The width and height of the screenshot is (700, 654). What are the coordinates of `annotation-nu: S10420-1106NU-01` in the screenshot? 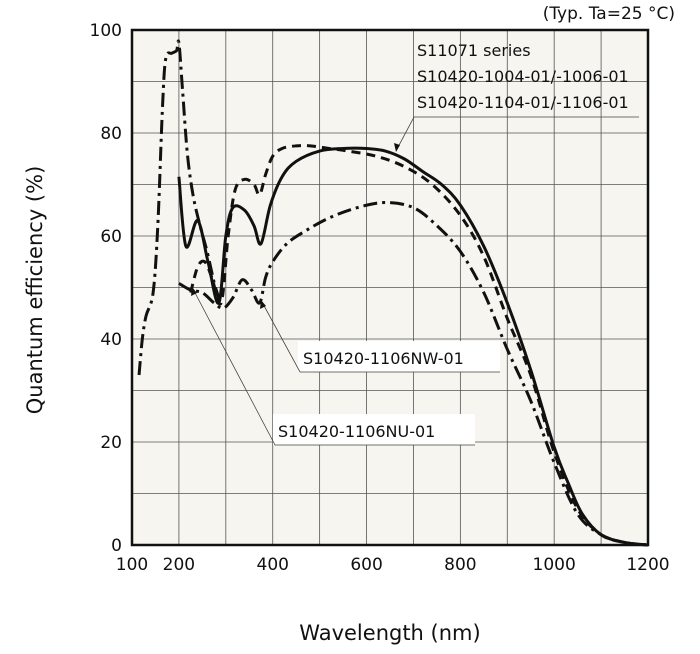 It's located at (333, 366).